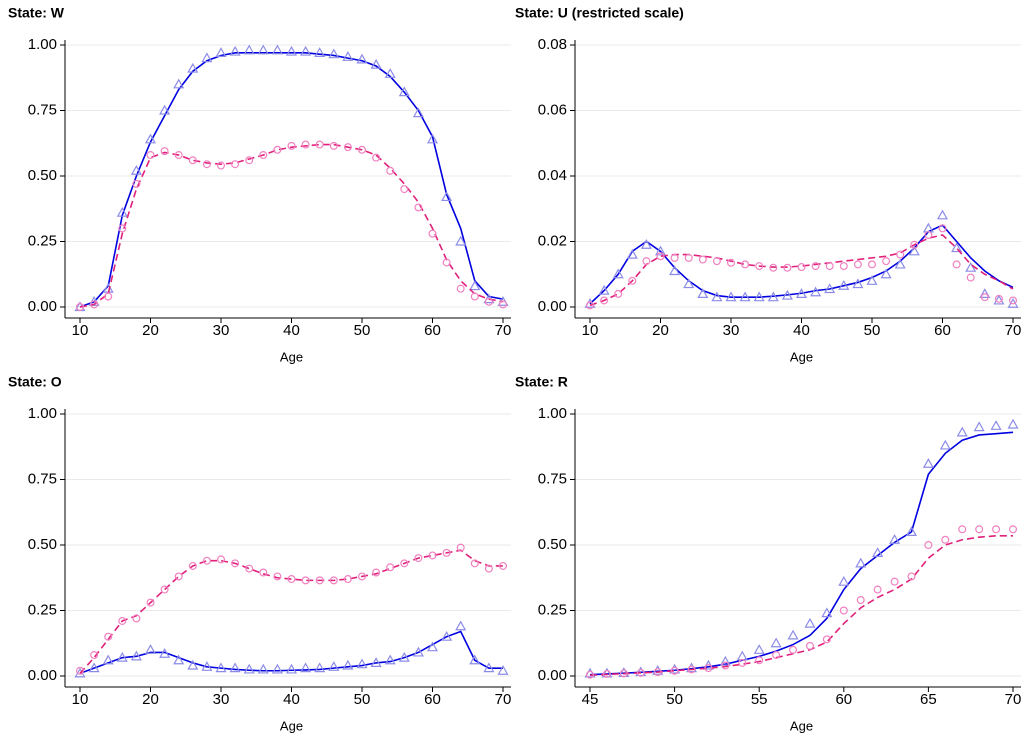 This screenshot has width=1027, height=745. Describe the element at coordinates (291, 356) in the screenshot. I see `x-axis-label: Age` at that location.